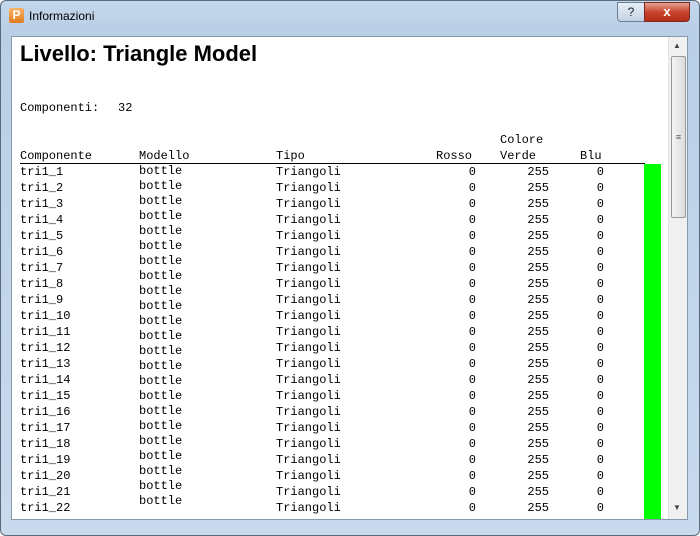  What do you see at coordinates (45, 348) in the screenshot?
I see `row-component: tri1_12` at bounding box center [45, 348].